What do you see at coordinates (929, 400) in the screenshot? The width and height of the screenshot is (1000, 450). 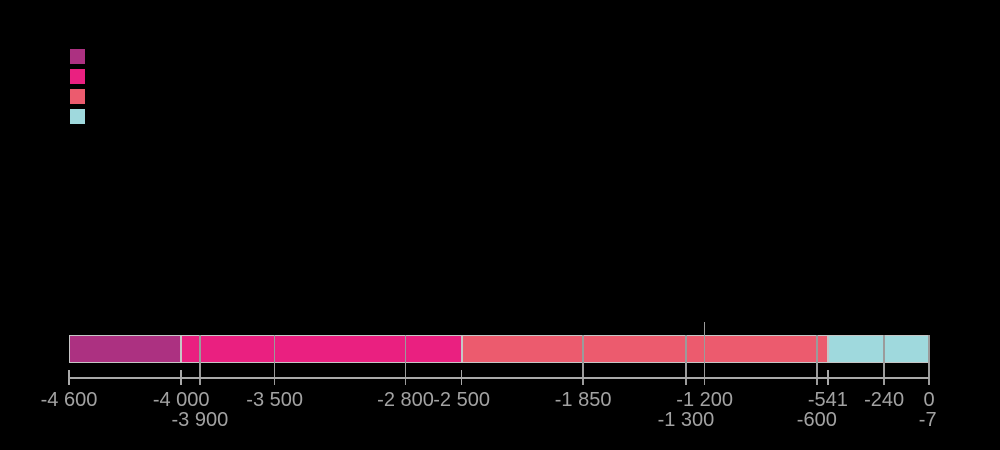 I see `tick-label: 0` at bounding box center [929, 400].